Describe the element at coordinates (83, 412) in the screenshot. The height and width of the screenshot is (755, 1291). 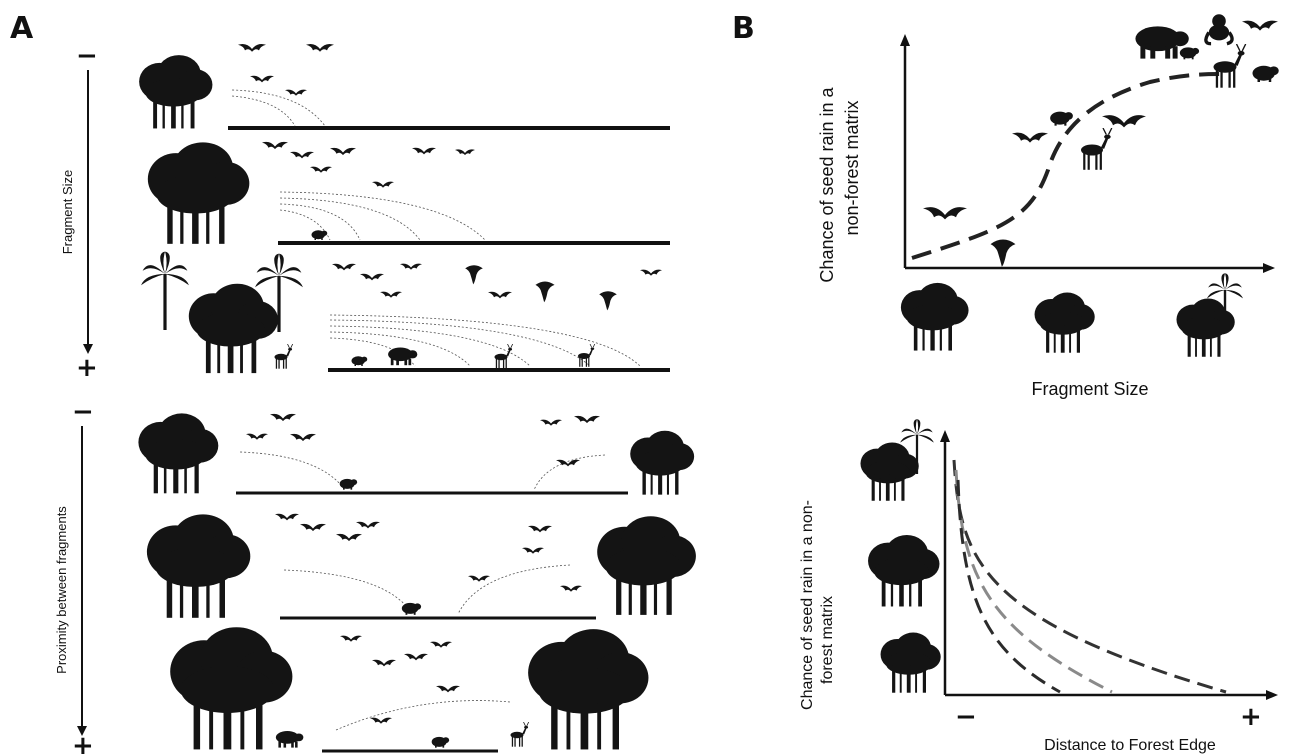
I see `proximity-minus-sign: −` at that location.